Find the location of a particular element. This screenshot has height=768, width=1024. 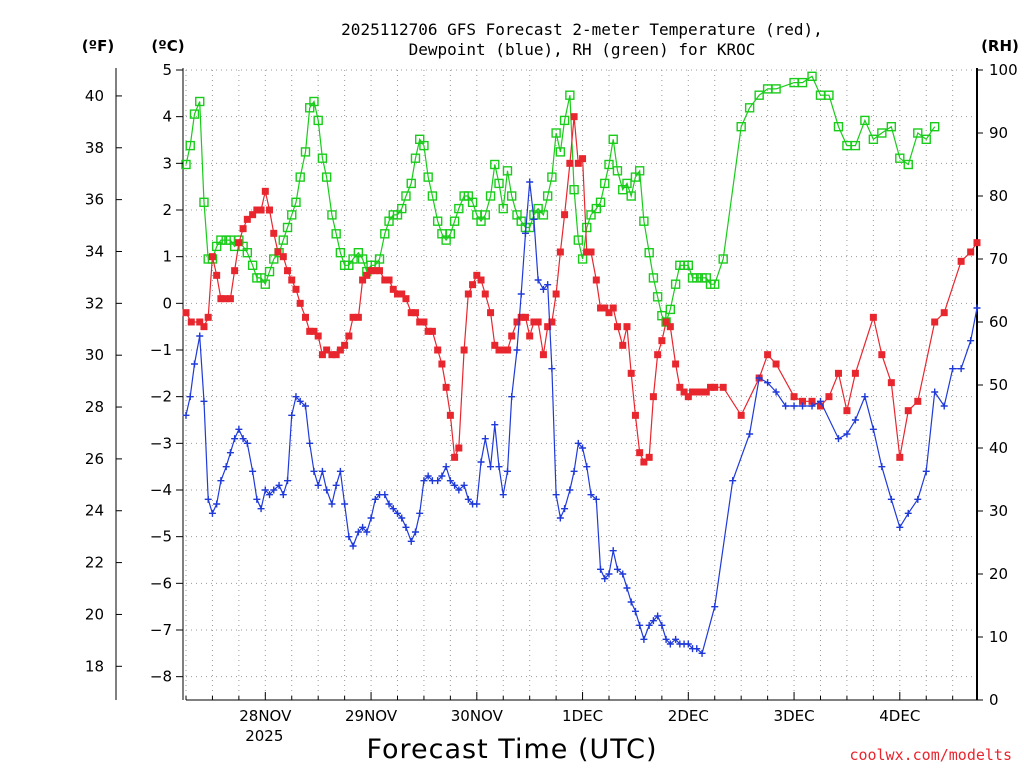

x-tick-label: 28NOV is located at coordinates (265, 716).